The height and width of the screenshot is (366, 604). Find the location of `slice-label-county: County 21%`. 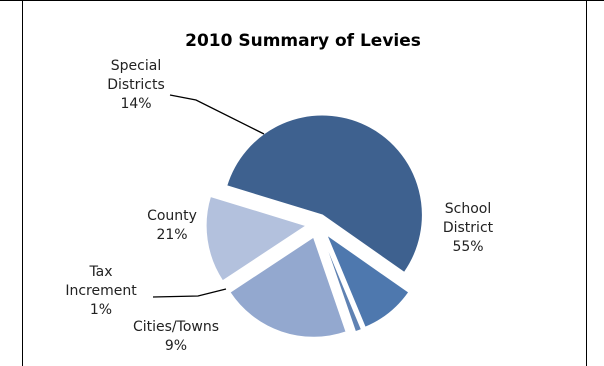

slice-label-county: County 21% is located at coordinates (172, 225).